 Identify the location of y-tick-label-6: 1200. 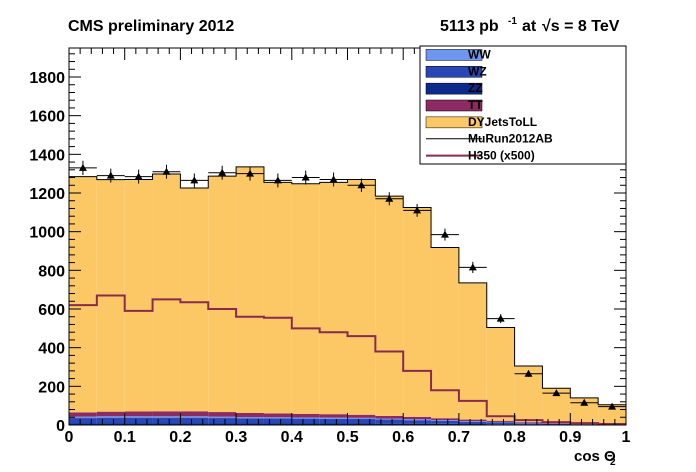
(47, 194).